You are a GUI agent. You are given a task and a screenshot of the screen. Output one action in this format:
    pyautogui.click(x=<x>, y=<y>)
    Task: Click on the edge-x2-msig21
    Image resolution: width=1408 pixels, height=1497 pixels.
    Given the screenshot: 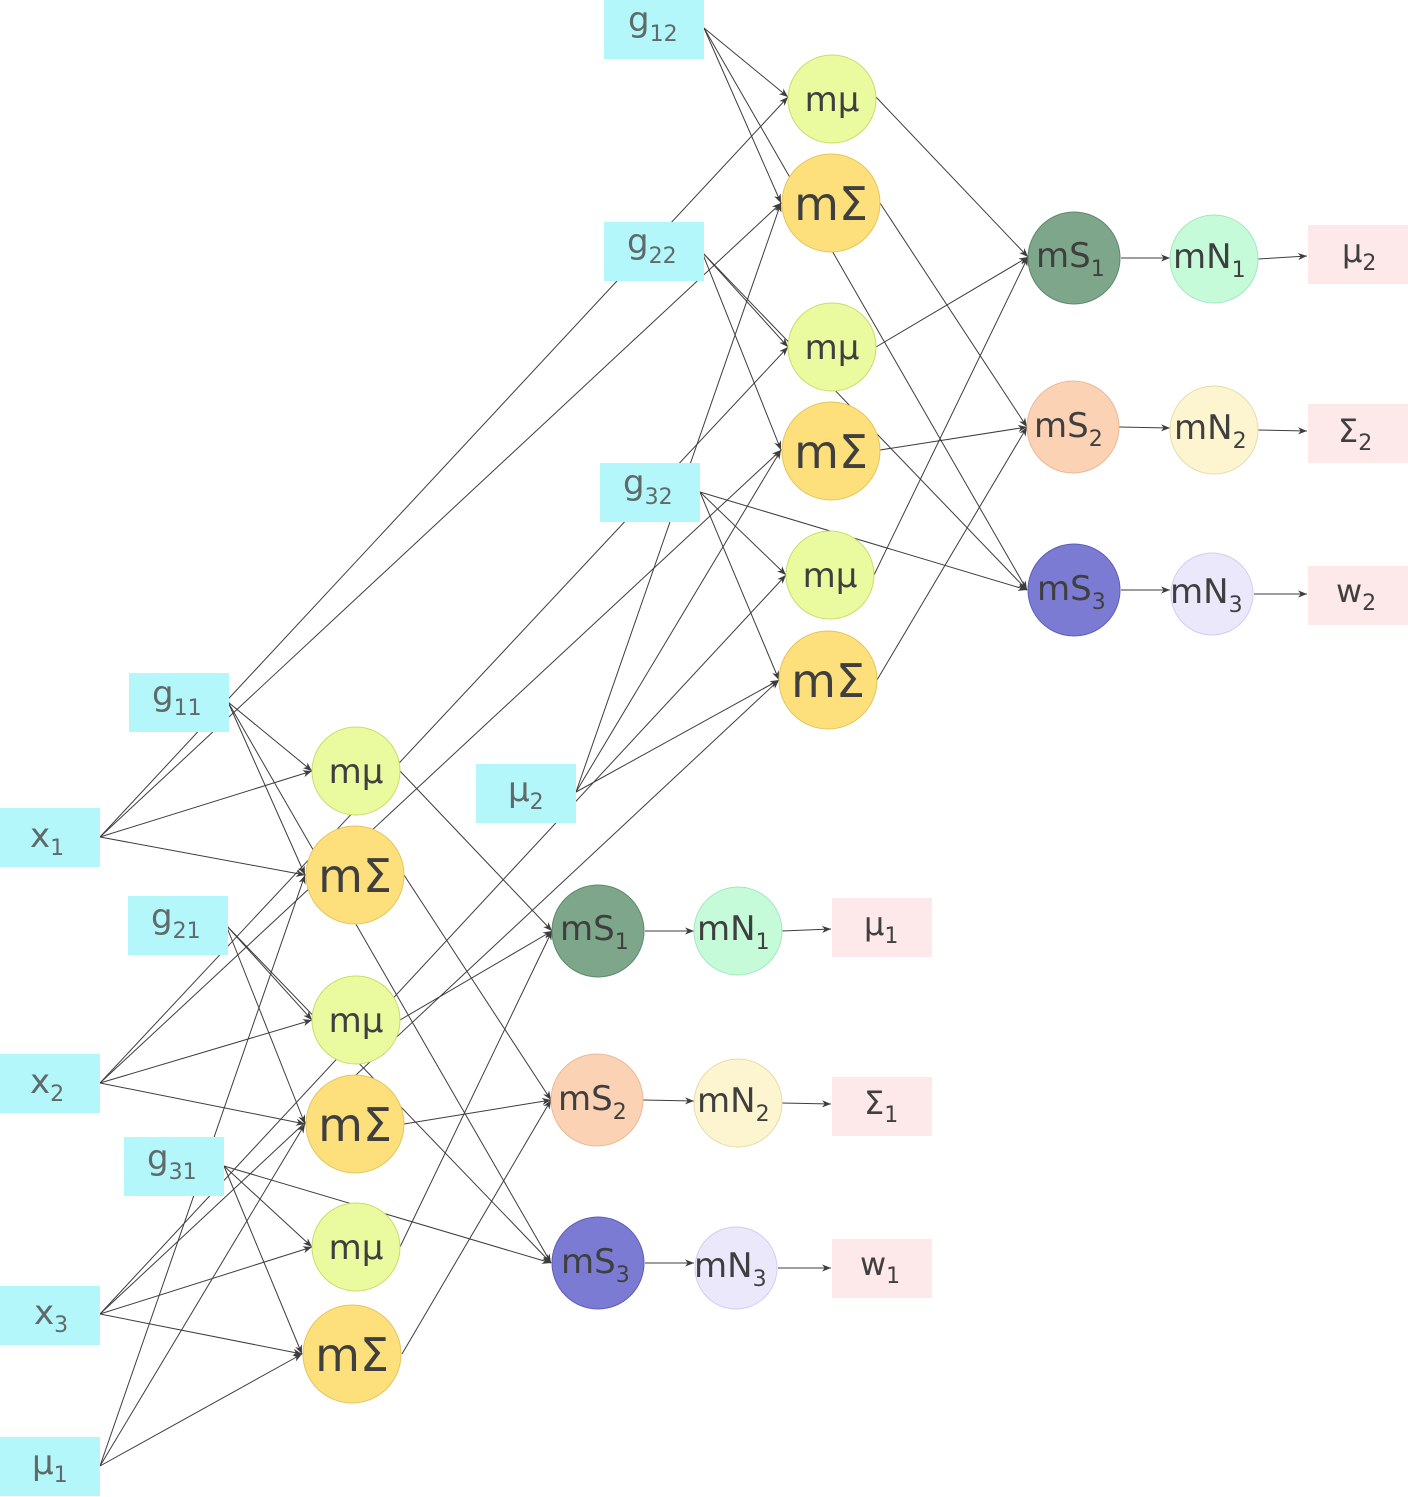 What is the action you would take?
    pyautogui.click(x=202, y=1104)
    